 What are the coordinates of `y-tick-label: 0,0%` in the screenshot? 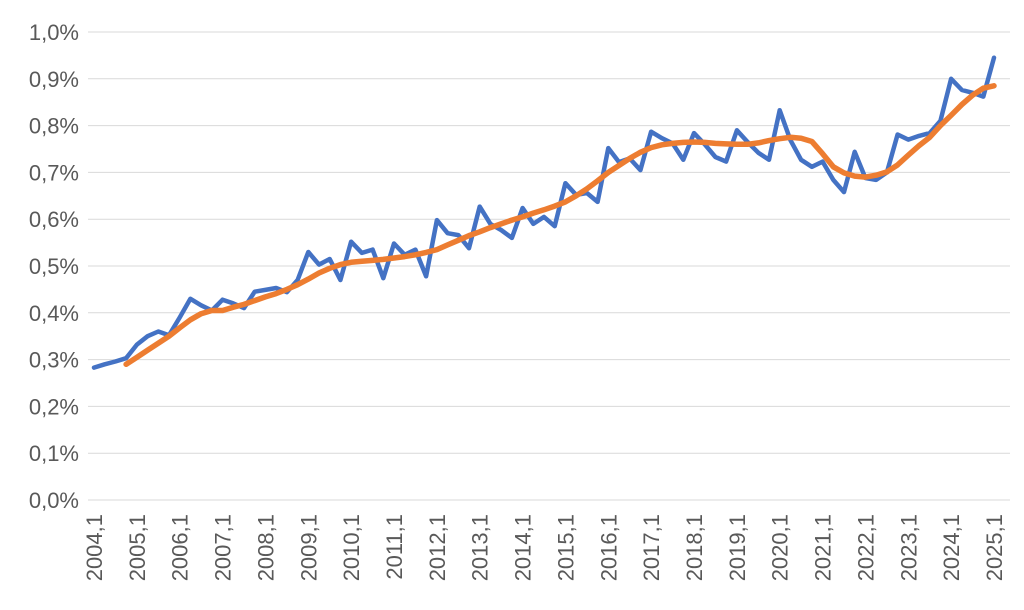 It's located at (54, 500).